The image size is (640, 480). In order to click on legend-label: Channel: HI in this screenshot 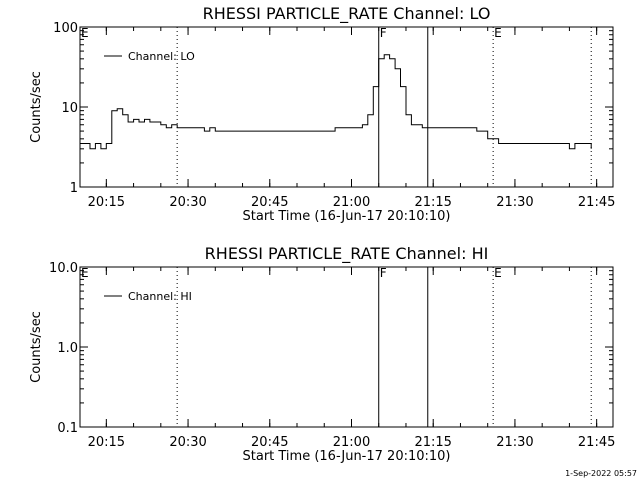, I will do `click(160, 296)`.